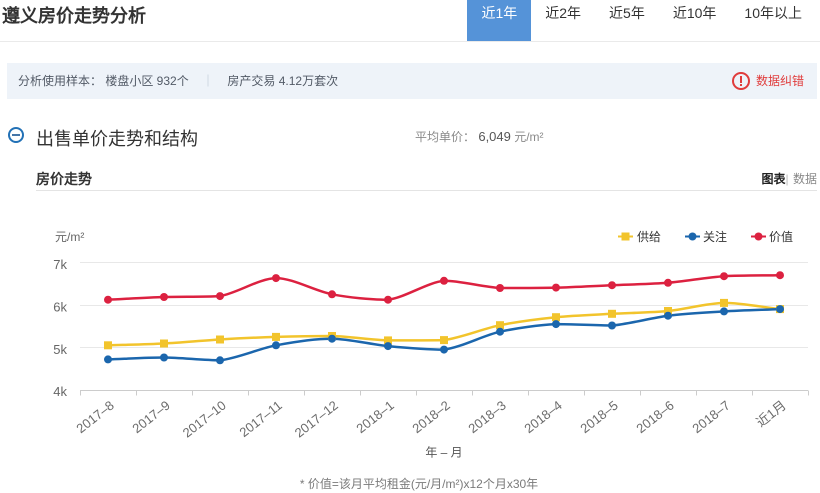 The height and width of the screenshot is (493, 820). What do you see at coordinates (94, 417) in the screenshot?
I see `svg-text: 2017–8` at bounding box center [94, 417].